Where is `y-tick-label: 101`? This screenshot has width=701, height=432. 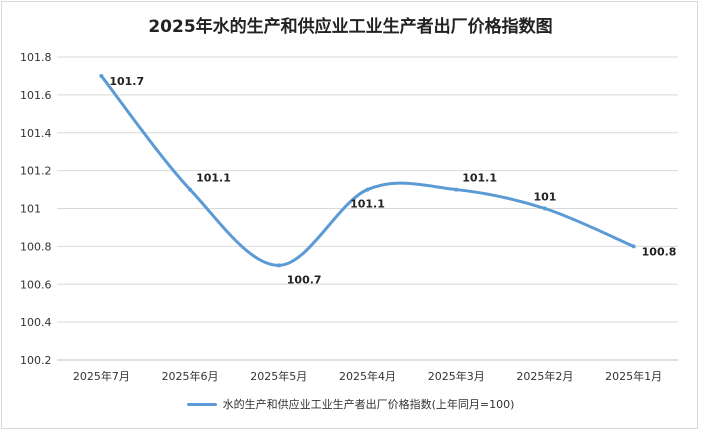
y-tick-label: 101 is located at coordinates (30, 209).